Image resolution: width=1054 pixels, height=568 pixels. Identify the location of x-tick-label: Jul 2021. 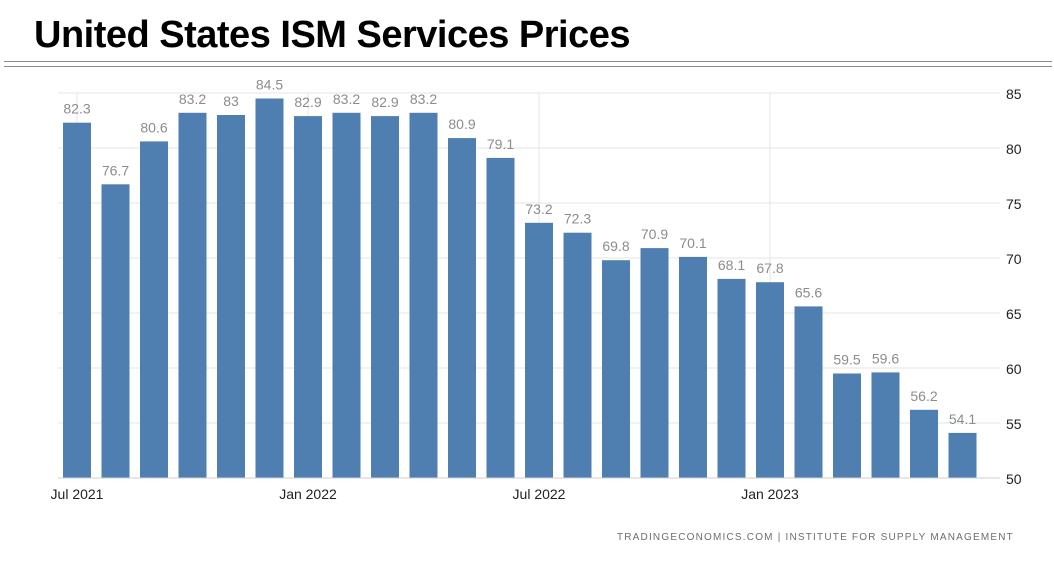
(77, 494).